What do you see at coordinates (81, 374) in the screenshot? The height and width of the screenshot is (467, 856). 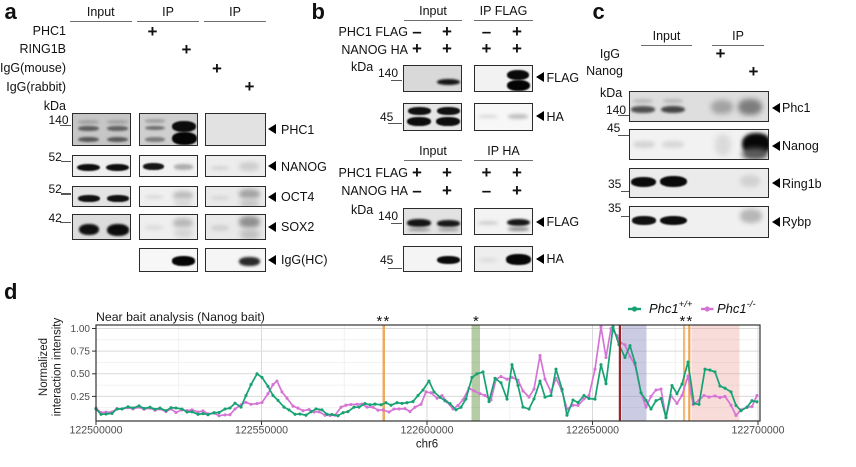 I see `svg-text: 0.50` at bounding box center [81, 374].